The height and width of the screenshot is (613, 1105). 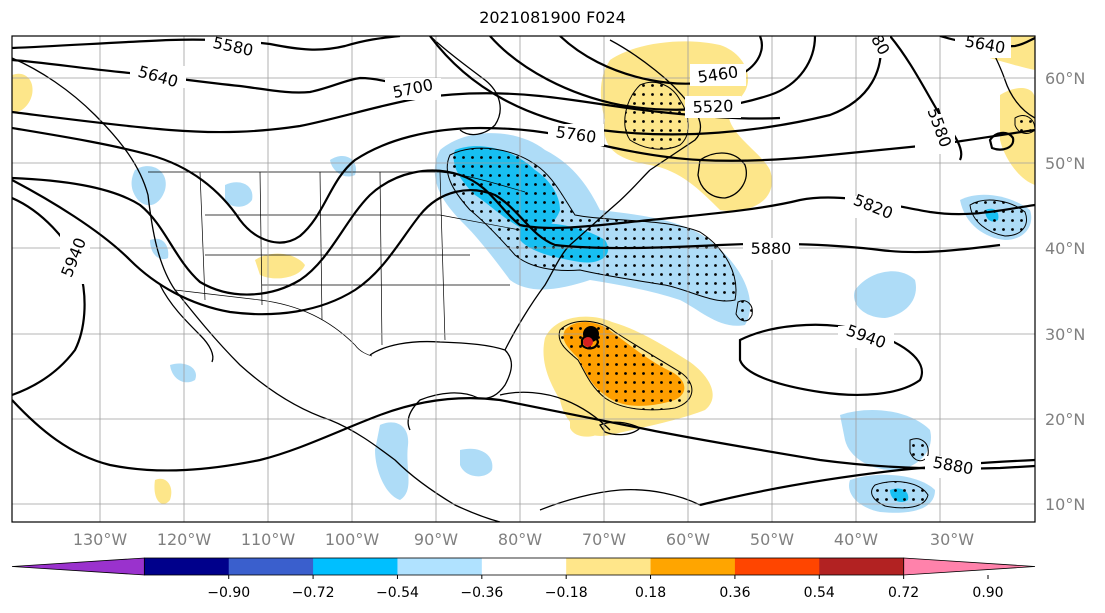 What do you see at coordinates (722, 175) in the screenshot?
I see `coastline-newfoundland` at bounding box center [722, 175].